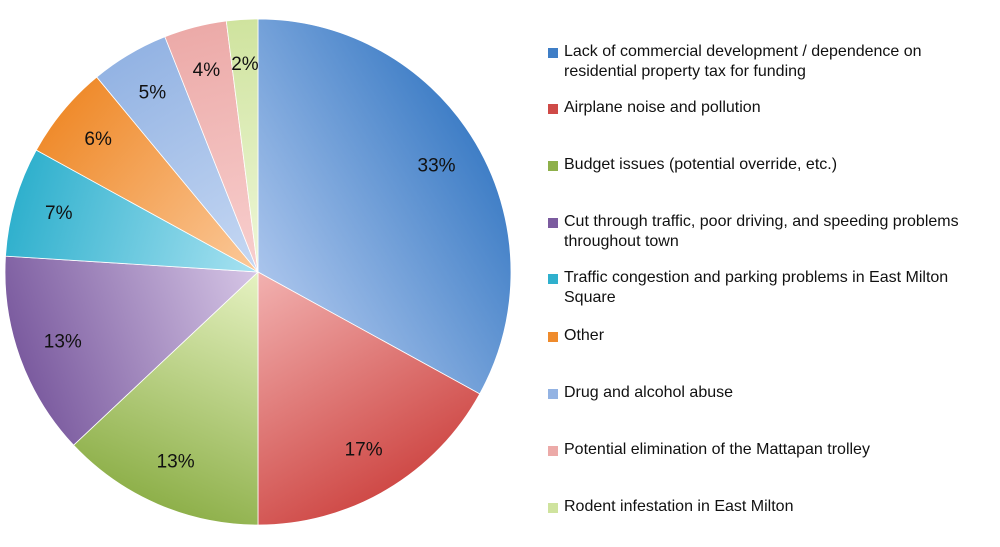 The image size is (1000, 547). I want to click on legend-item: Drug and alcohol abuse, so click(773, 393).